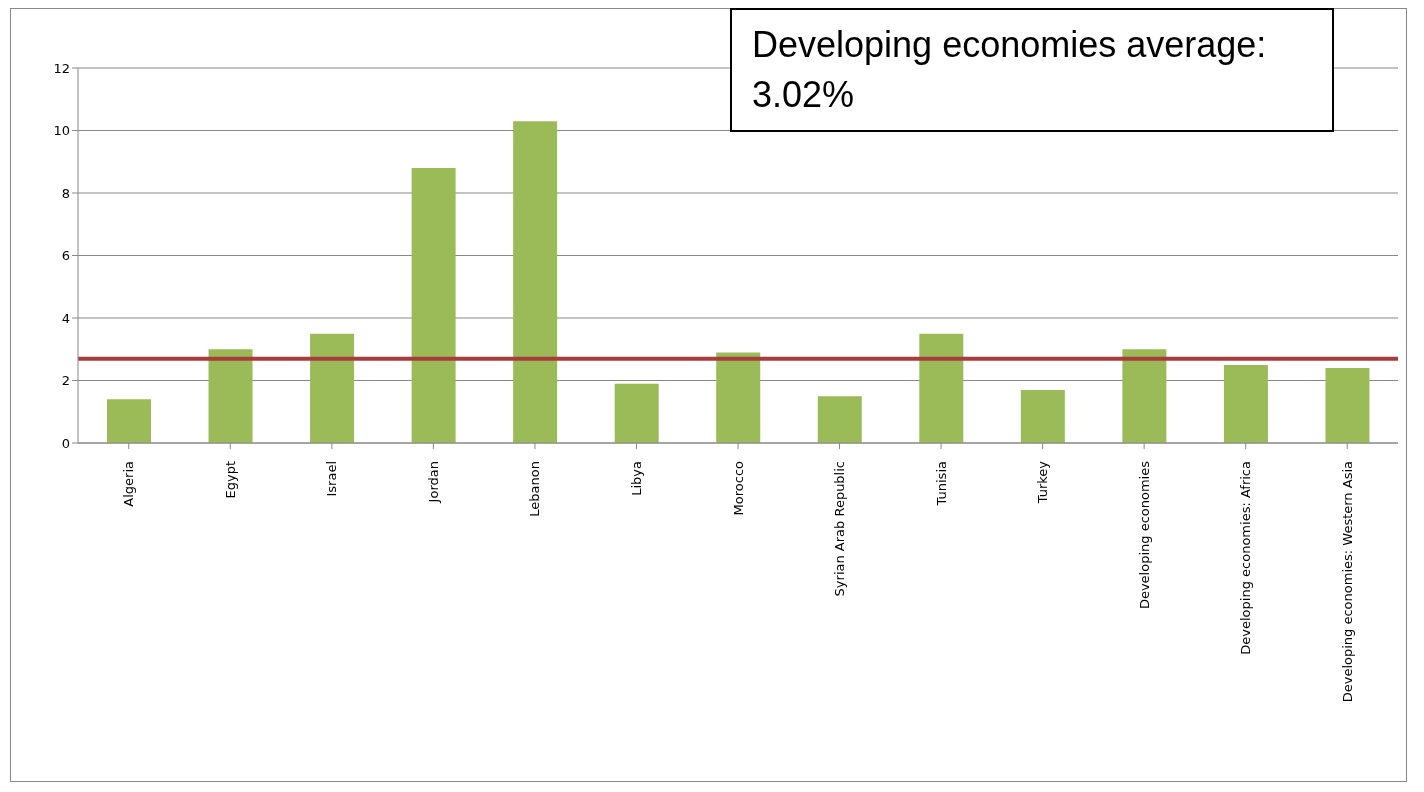 The height and width of the screenshot is (792, 1424). What do you see at coordinates (1347, 582) in the screenshot?
I see `x-tick-label: Developing economies: Western Asia` at bounding box center [1347, 582].